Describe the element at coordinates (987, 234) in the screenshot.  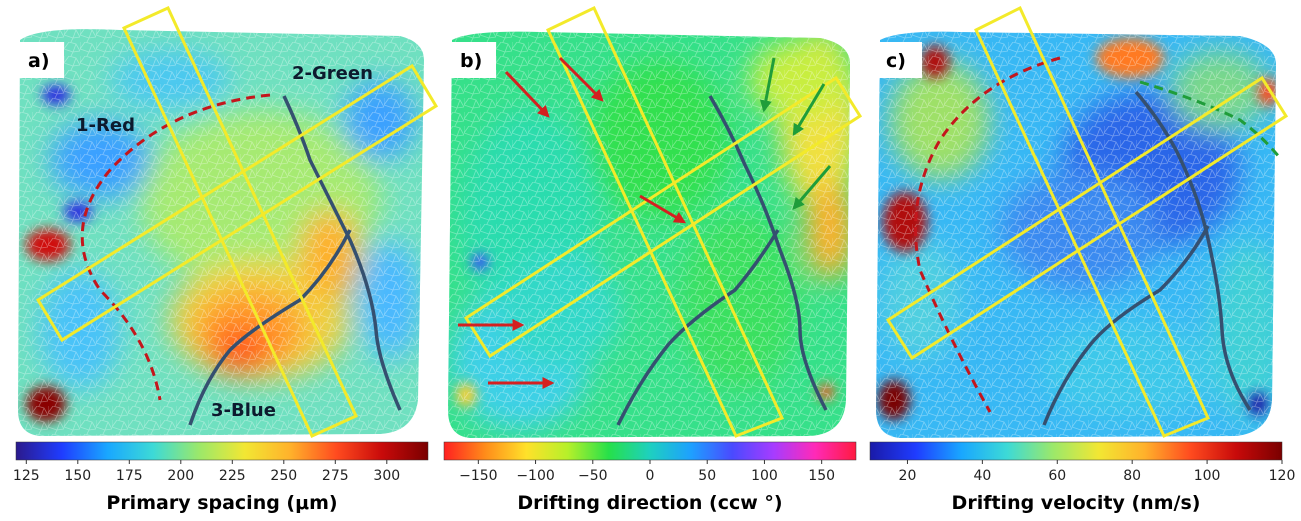
I see `panel-c-red-dashed-boundary` at that location.